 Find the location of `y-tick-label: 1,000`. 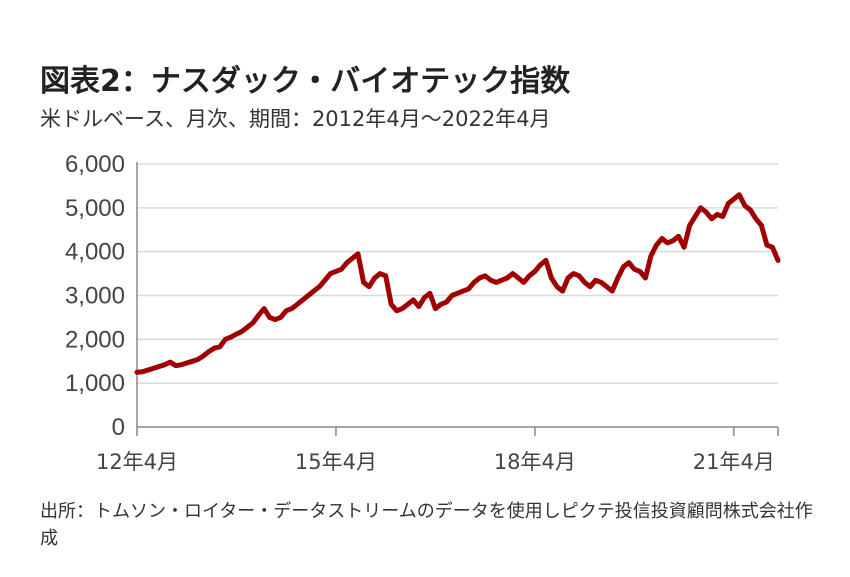

y-tick-label: 1,000 is located at coordinates (95, 383).